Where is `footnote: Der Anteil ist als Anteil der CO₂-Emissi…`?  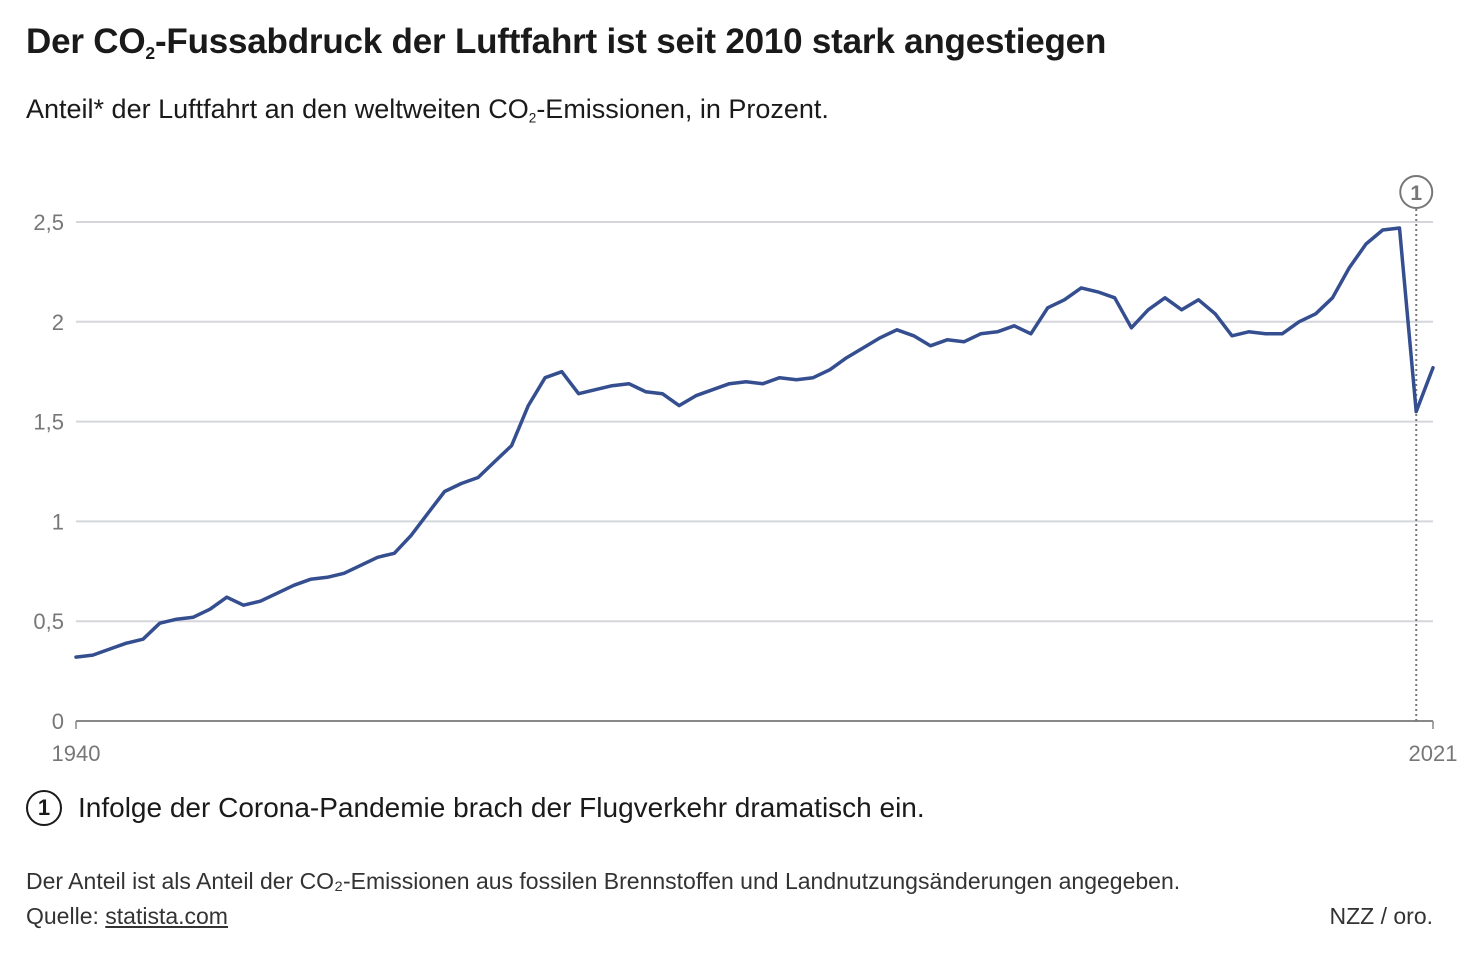 footnote: Der Anteil ist als Anteil der CO₂-Emissi… is located at coordinates (603, 881).